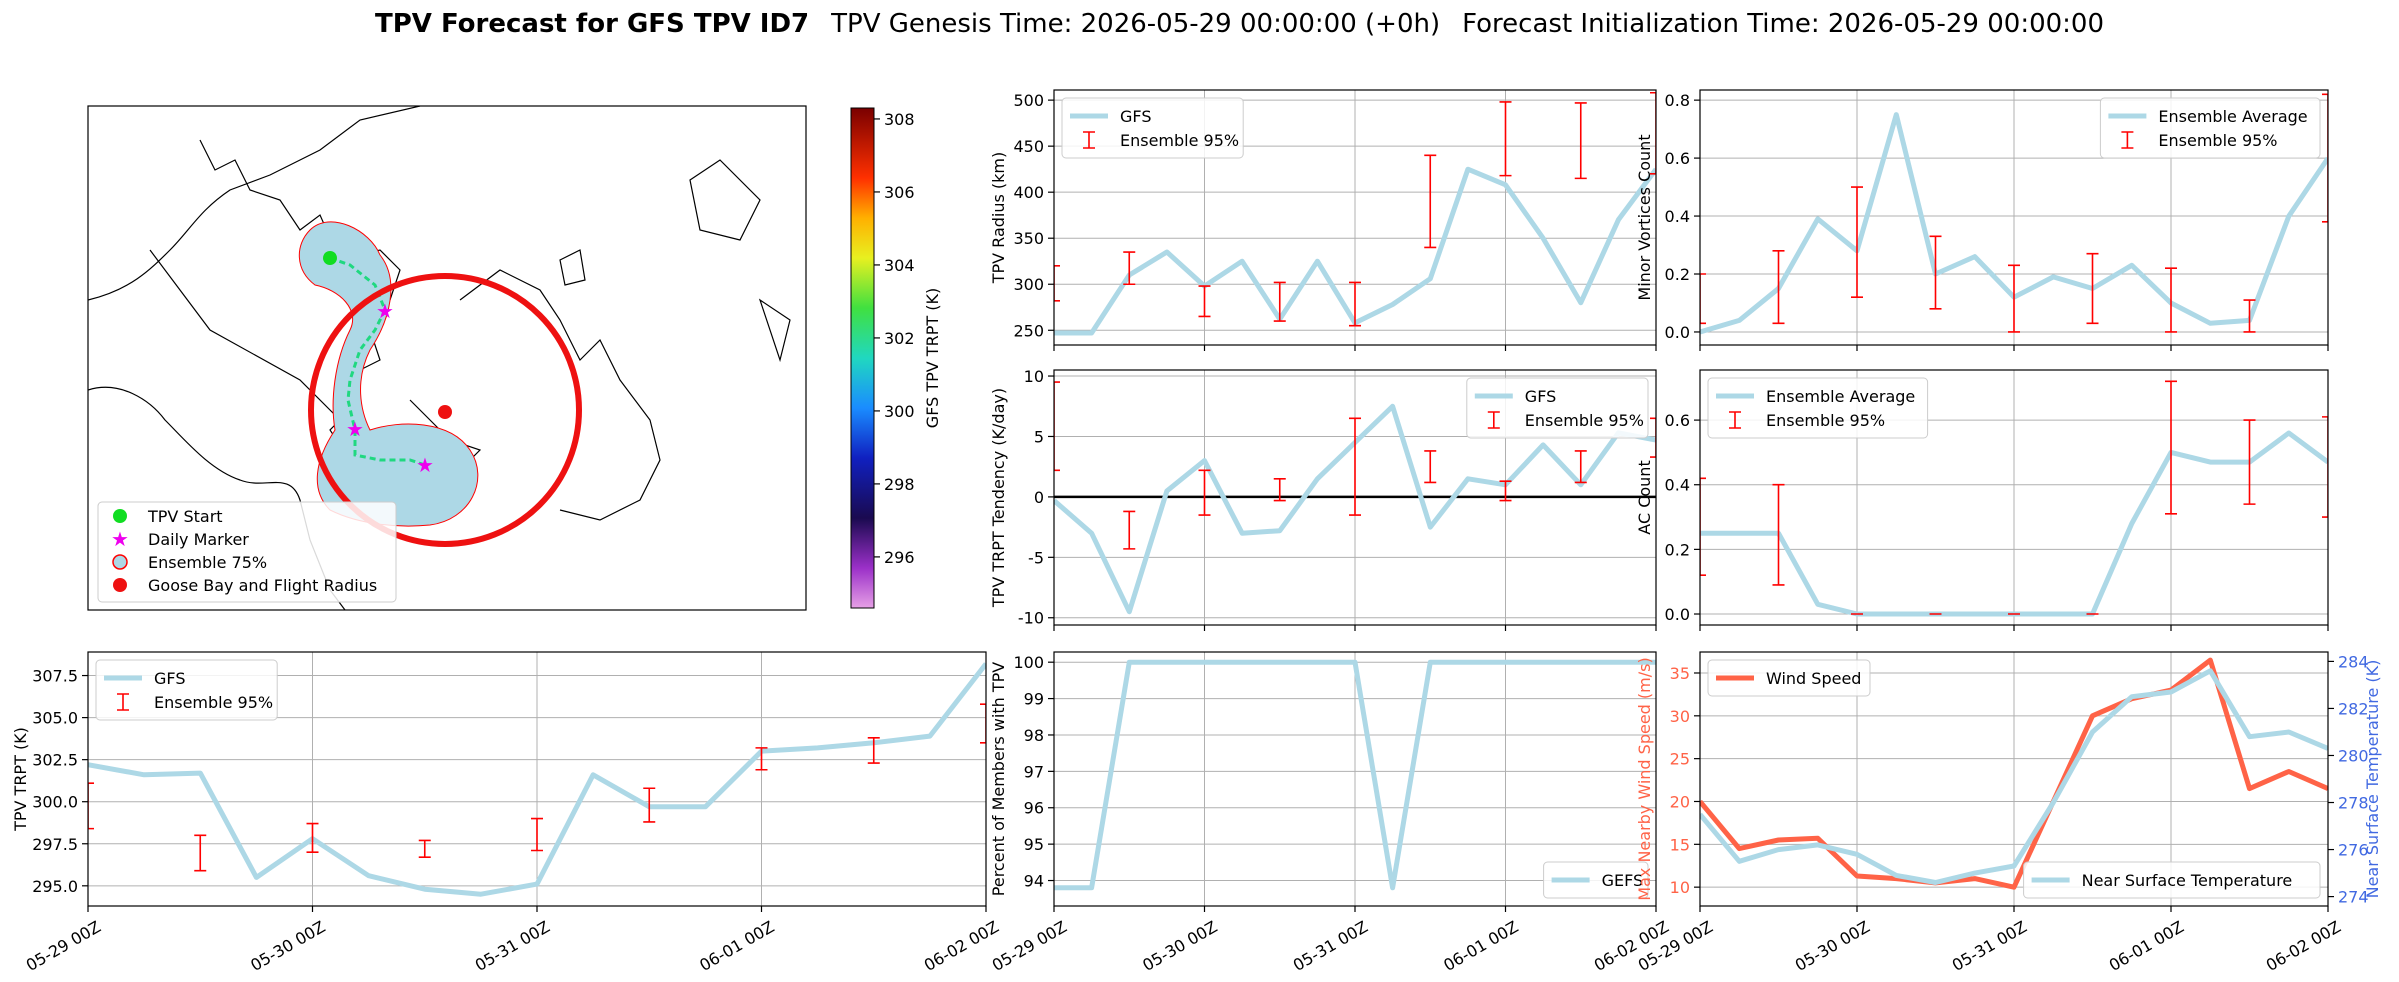 This screenshot has width=2399, height=982. Describe the element at coordinates (2210, 128) in the screenshot. I see `legend: Ensemble Average Ensemble 95%` at that location.